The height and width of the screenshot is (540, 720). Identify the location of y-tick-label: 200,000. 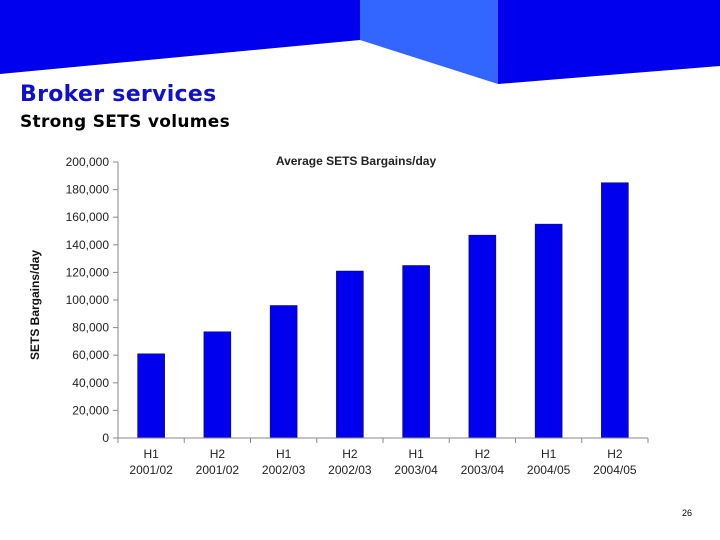
(88, 162).